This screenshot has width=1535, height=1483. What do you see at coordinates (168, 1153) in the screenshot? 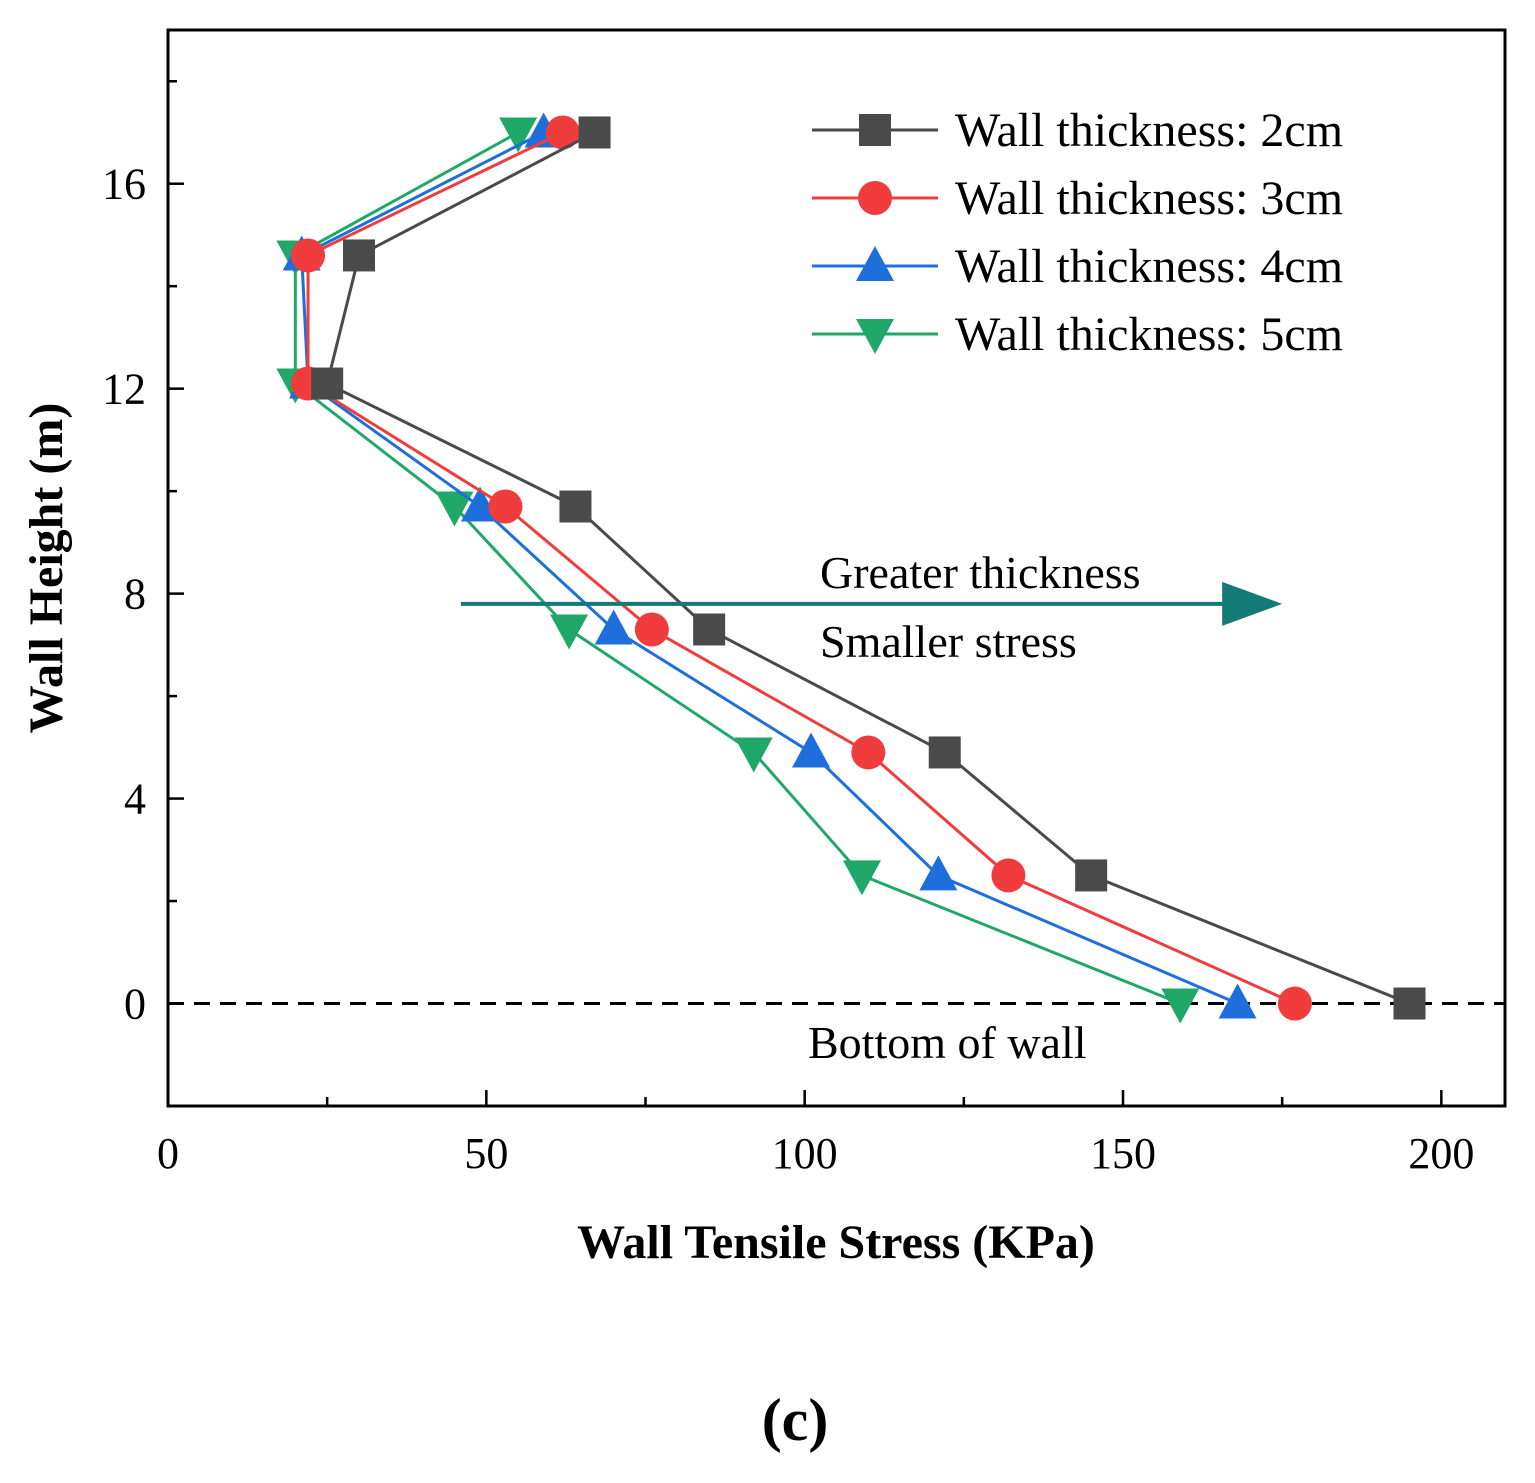
I see `x-tick-label: 0` at bounding box center [168, 1153].